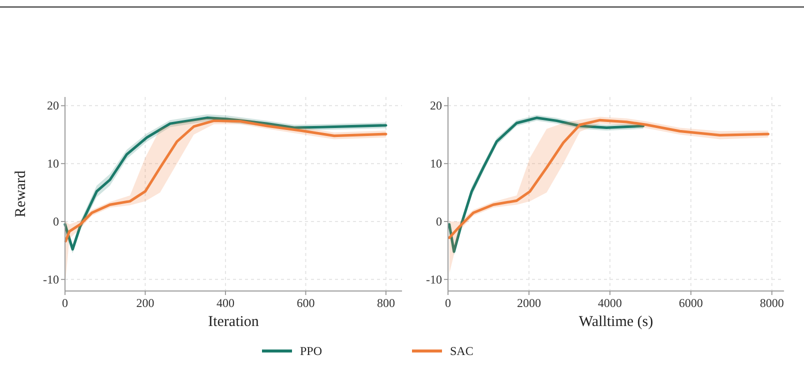 Image resolution: width=804 pixels, height=376 pixels. What do you see at coordinates (462, 351) in the screenshot?
I see `legend-label: SAC` at bounding box center [462, 351].